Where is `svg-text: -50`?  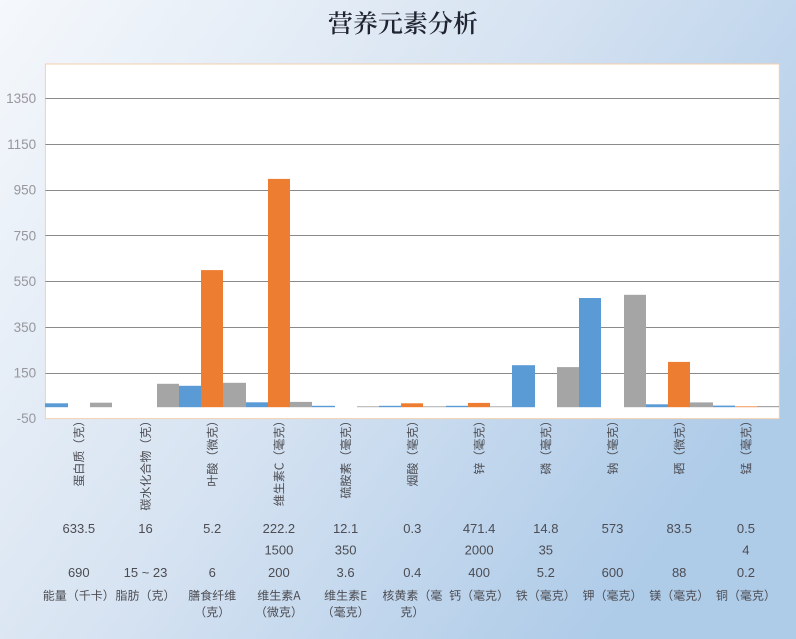
svg-text: -50 is located at coordinates (27, 418).